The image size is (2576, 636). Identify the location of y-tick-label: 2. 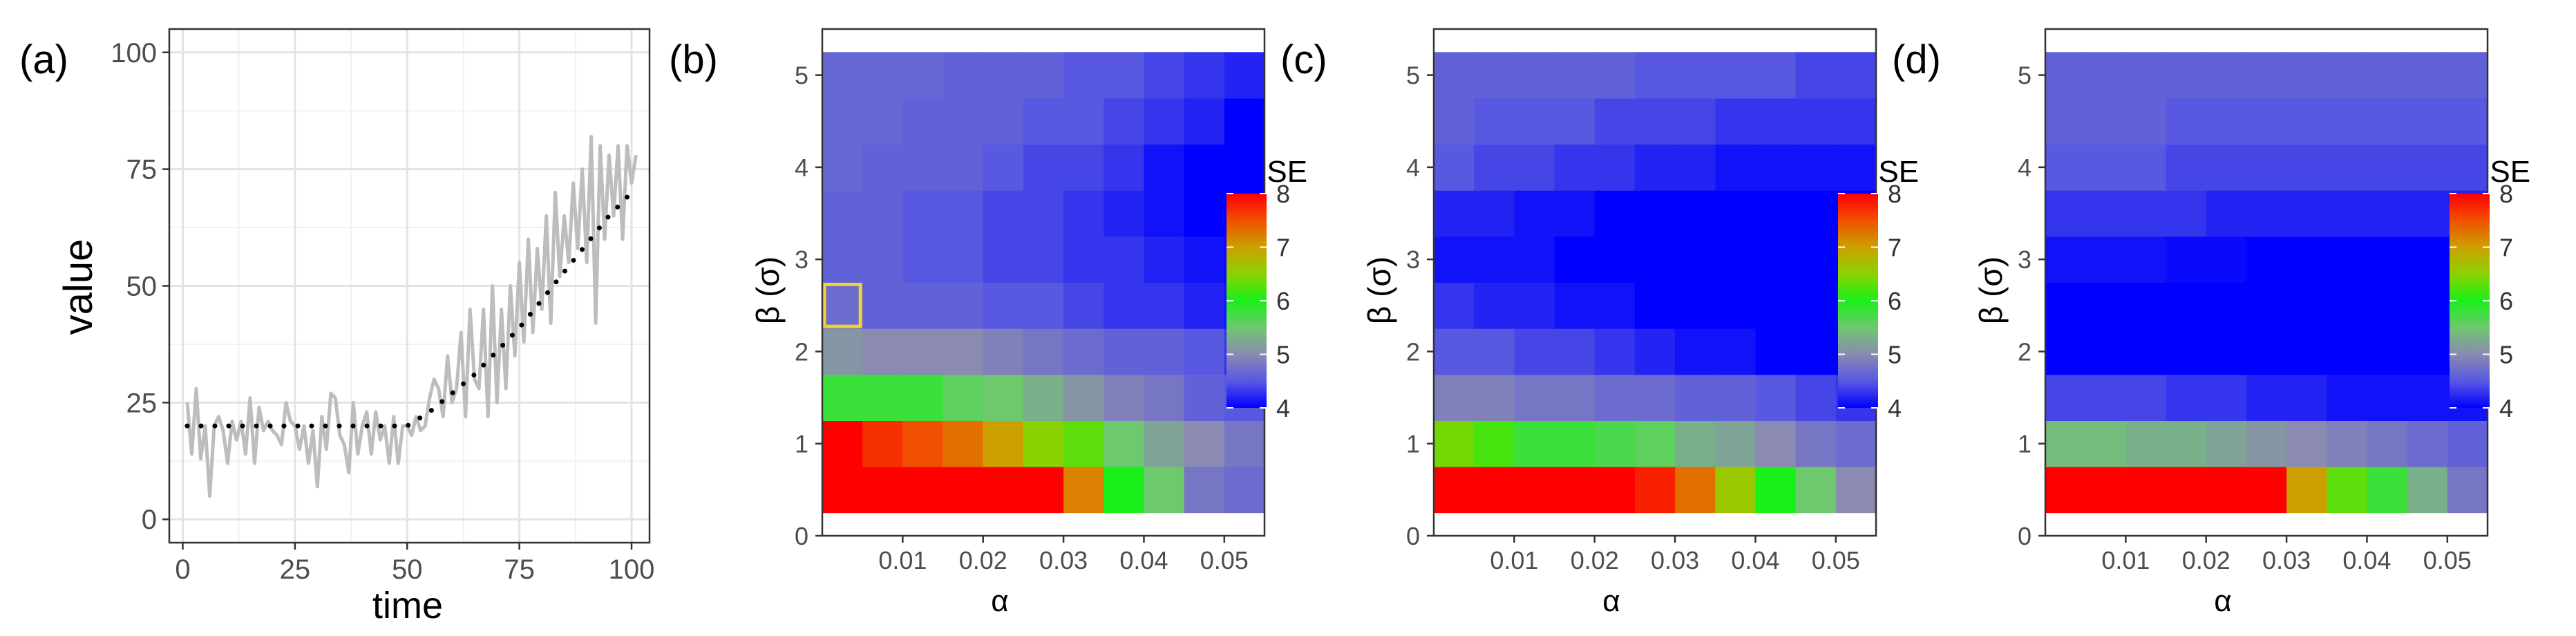
(801, 351).